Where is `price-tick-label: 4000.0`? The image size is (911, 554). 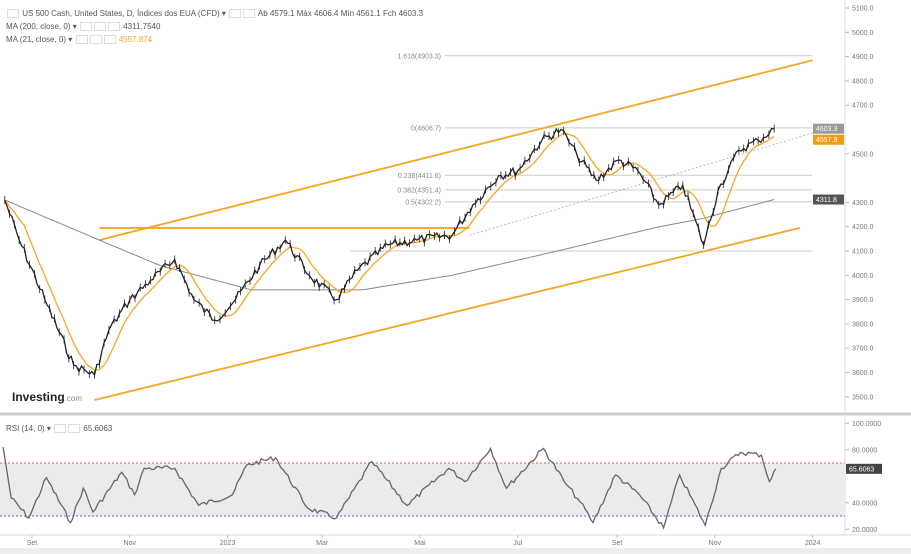 price-tick-label: 4000.0 is located at coordinates (863, 276).